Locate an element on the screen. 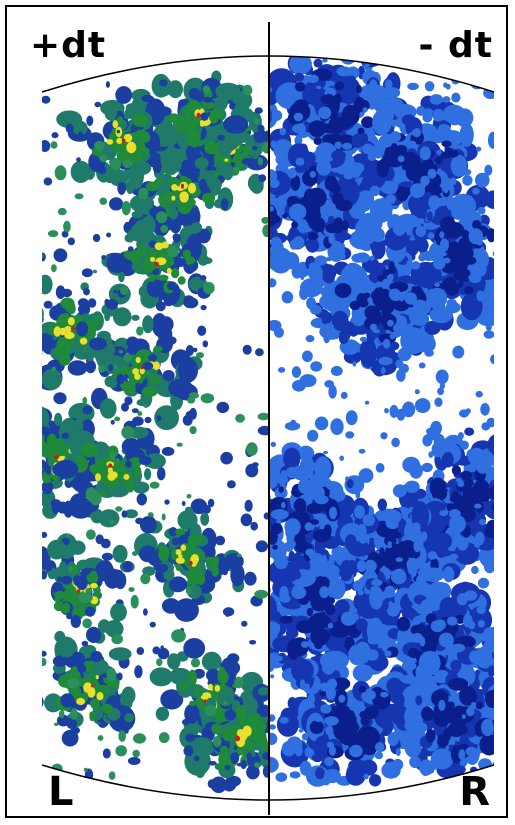  plus-dt-label: +dt is located at coordinates (68, 45).